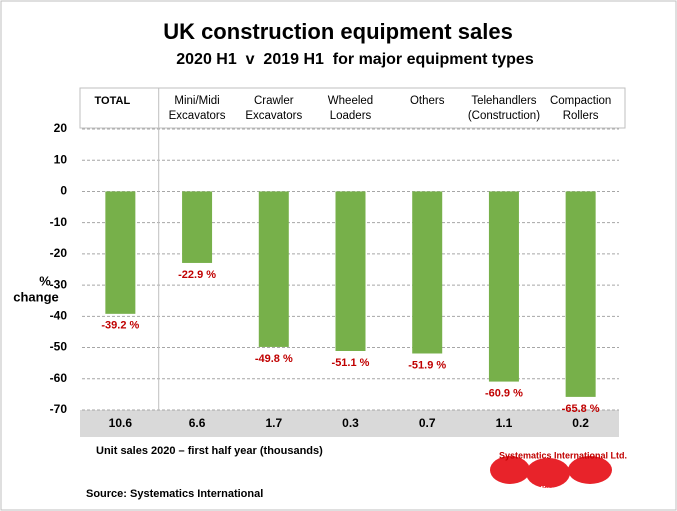 This screenshot has height=511, width=677. What do you see at coordinates (196, 101) in the screenshot?
I see `x-tick-label: Mini/Midi` at bounding box center [196, 101].